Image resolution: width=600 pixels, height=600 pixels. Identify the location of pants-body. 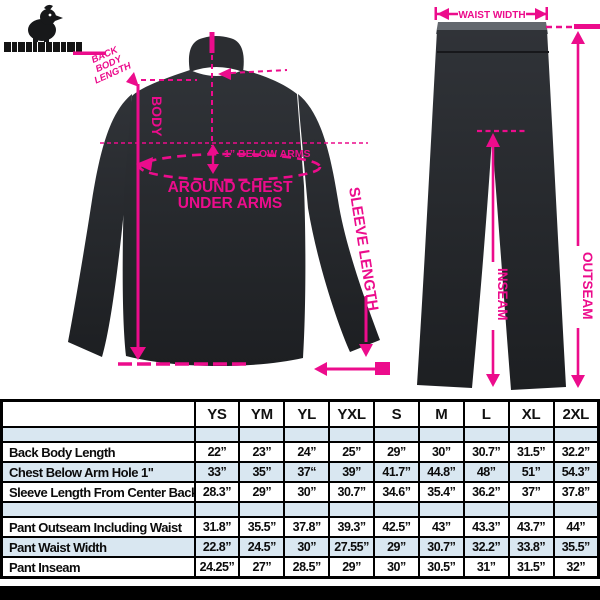
(491, 210).